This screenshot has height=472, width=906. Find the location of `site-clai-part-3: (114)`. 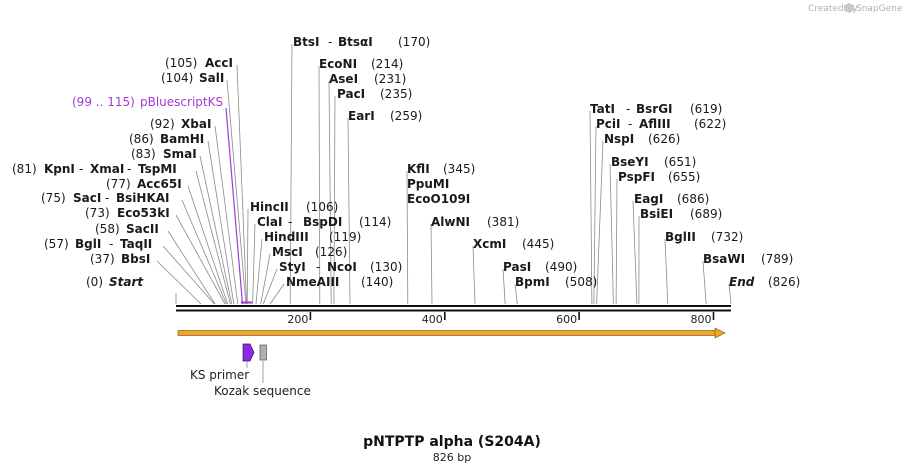

site-clai-part-3: (114) is located at coordinates (375, 222).